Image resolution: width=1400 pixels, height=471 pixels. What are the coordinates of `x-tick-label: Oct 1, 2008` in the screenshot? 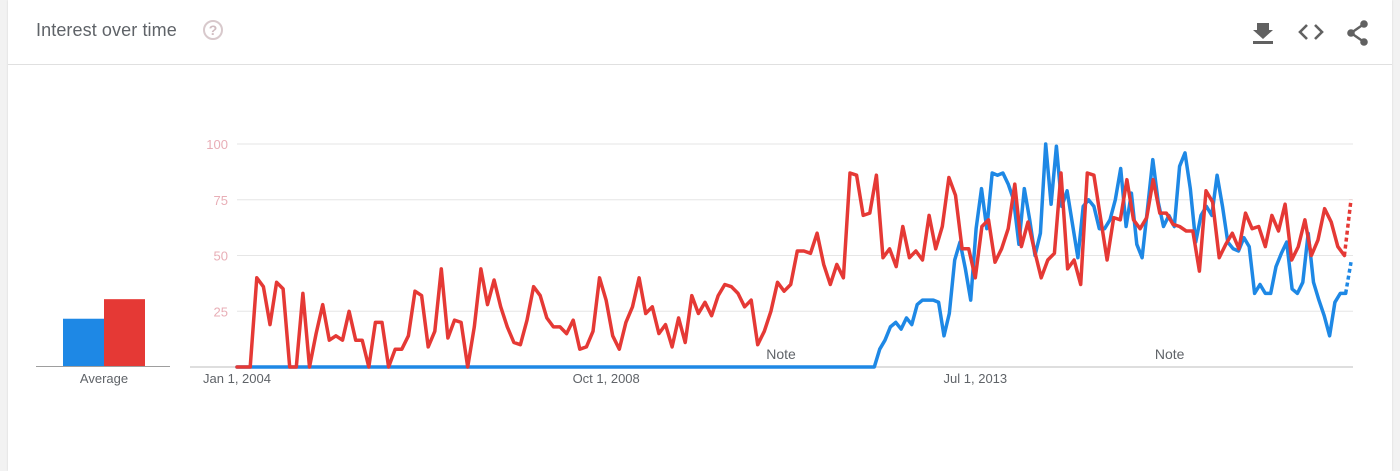 It's located at (606, 378).